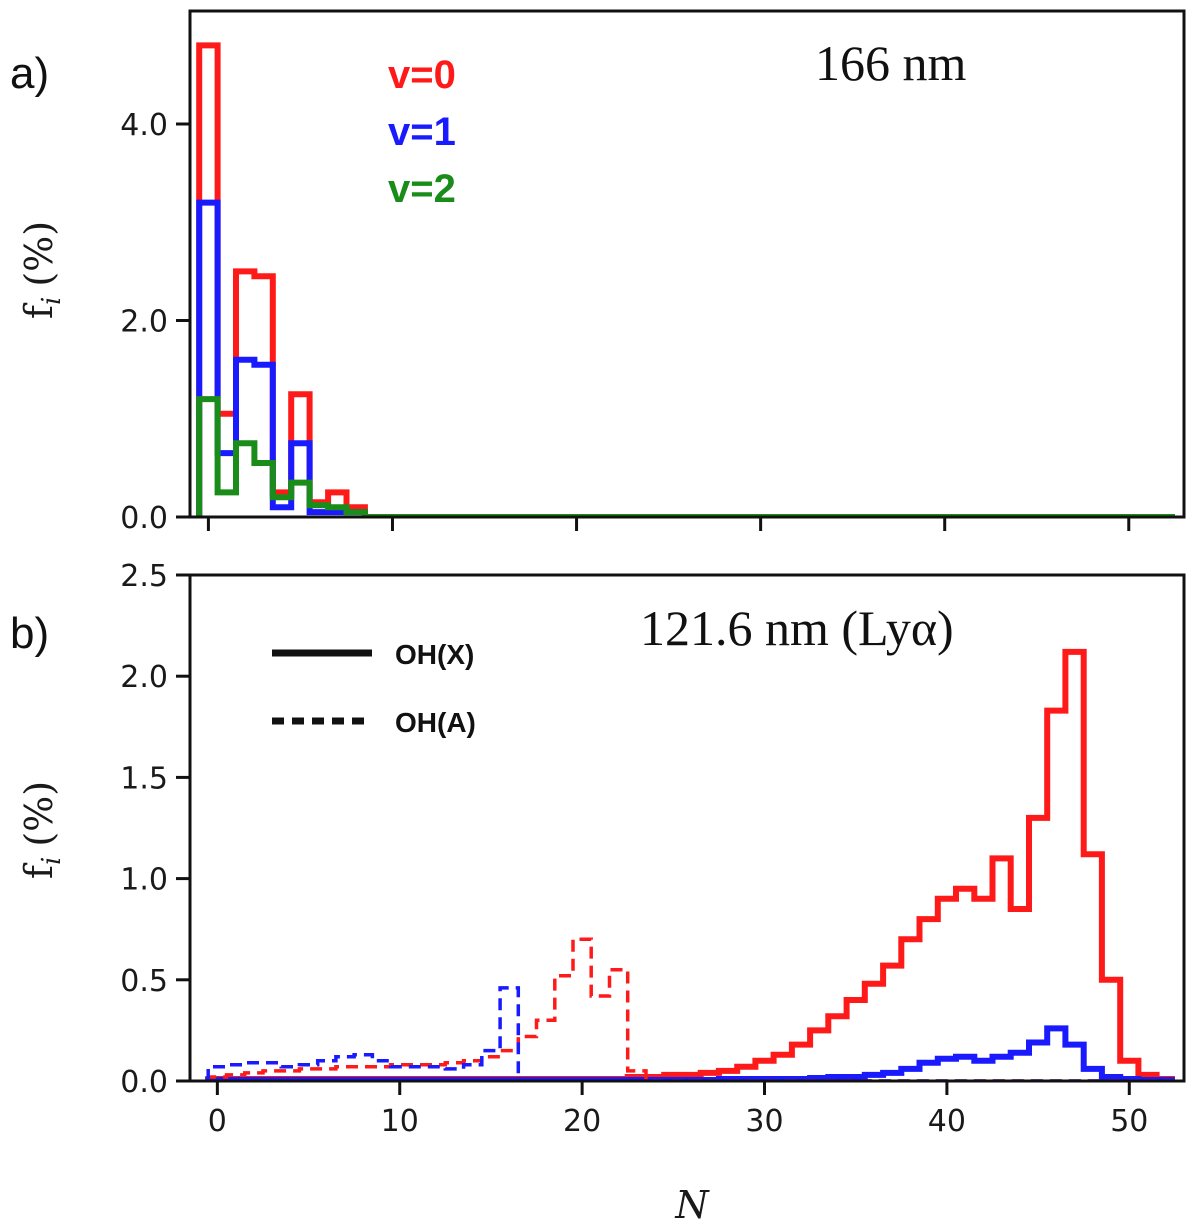 The width and height of the screenshot is (1200, 1229). What do you see at coordinates (144, 677) in the screenshot?
I see `y-tick-label-b-4: 2.0` at bounding box center [144, 677].